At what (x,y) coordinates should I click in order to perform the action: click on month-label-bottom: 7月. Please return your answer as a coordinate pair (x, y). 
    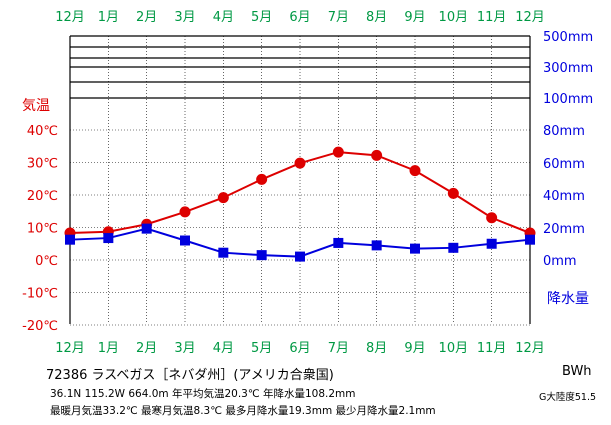
    Looking at the image, I should click on (338, 348).